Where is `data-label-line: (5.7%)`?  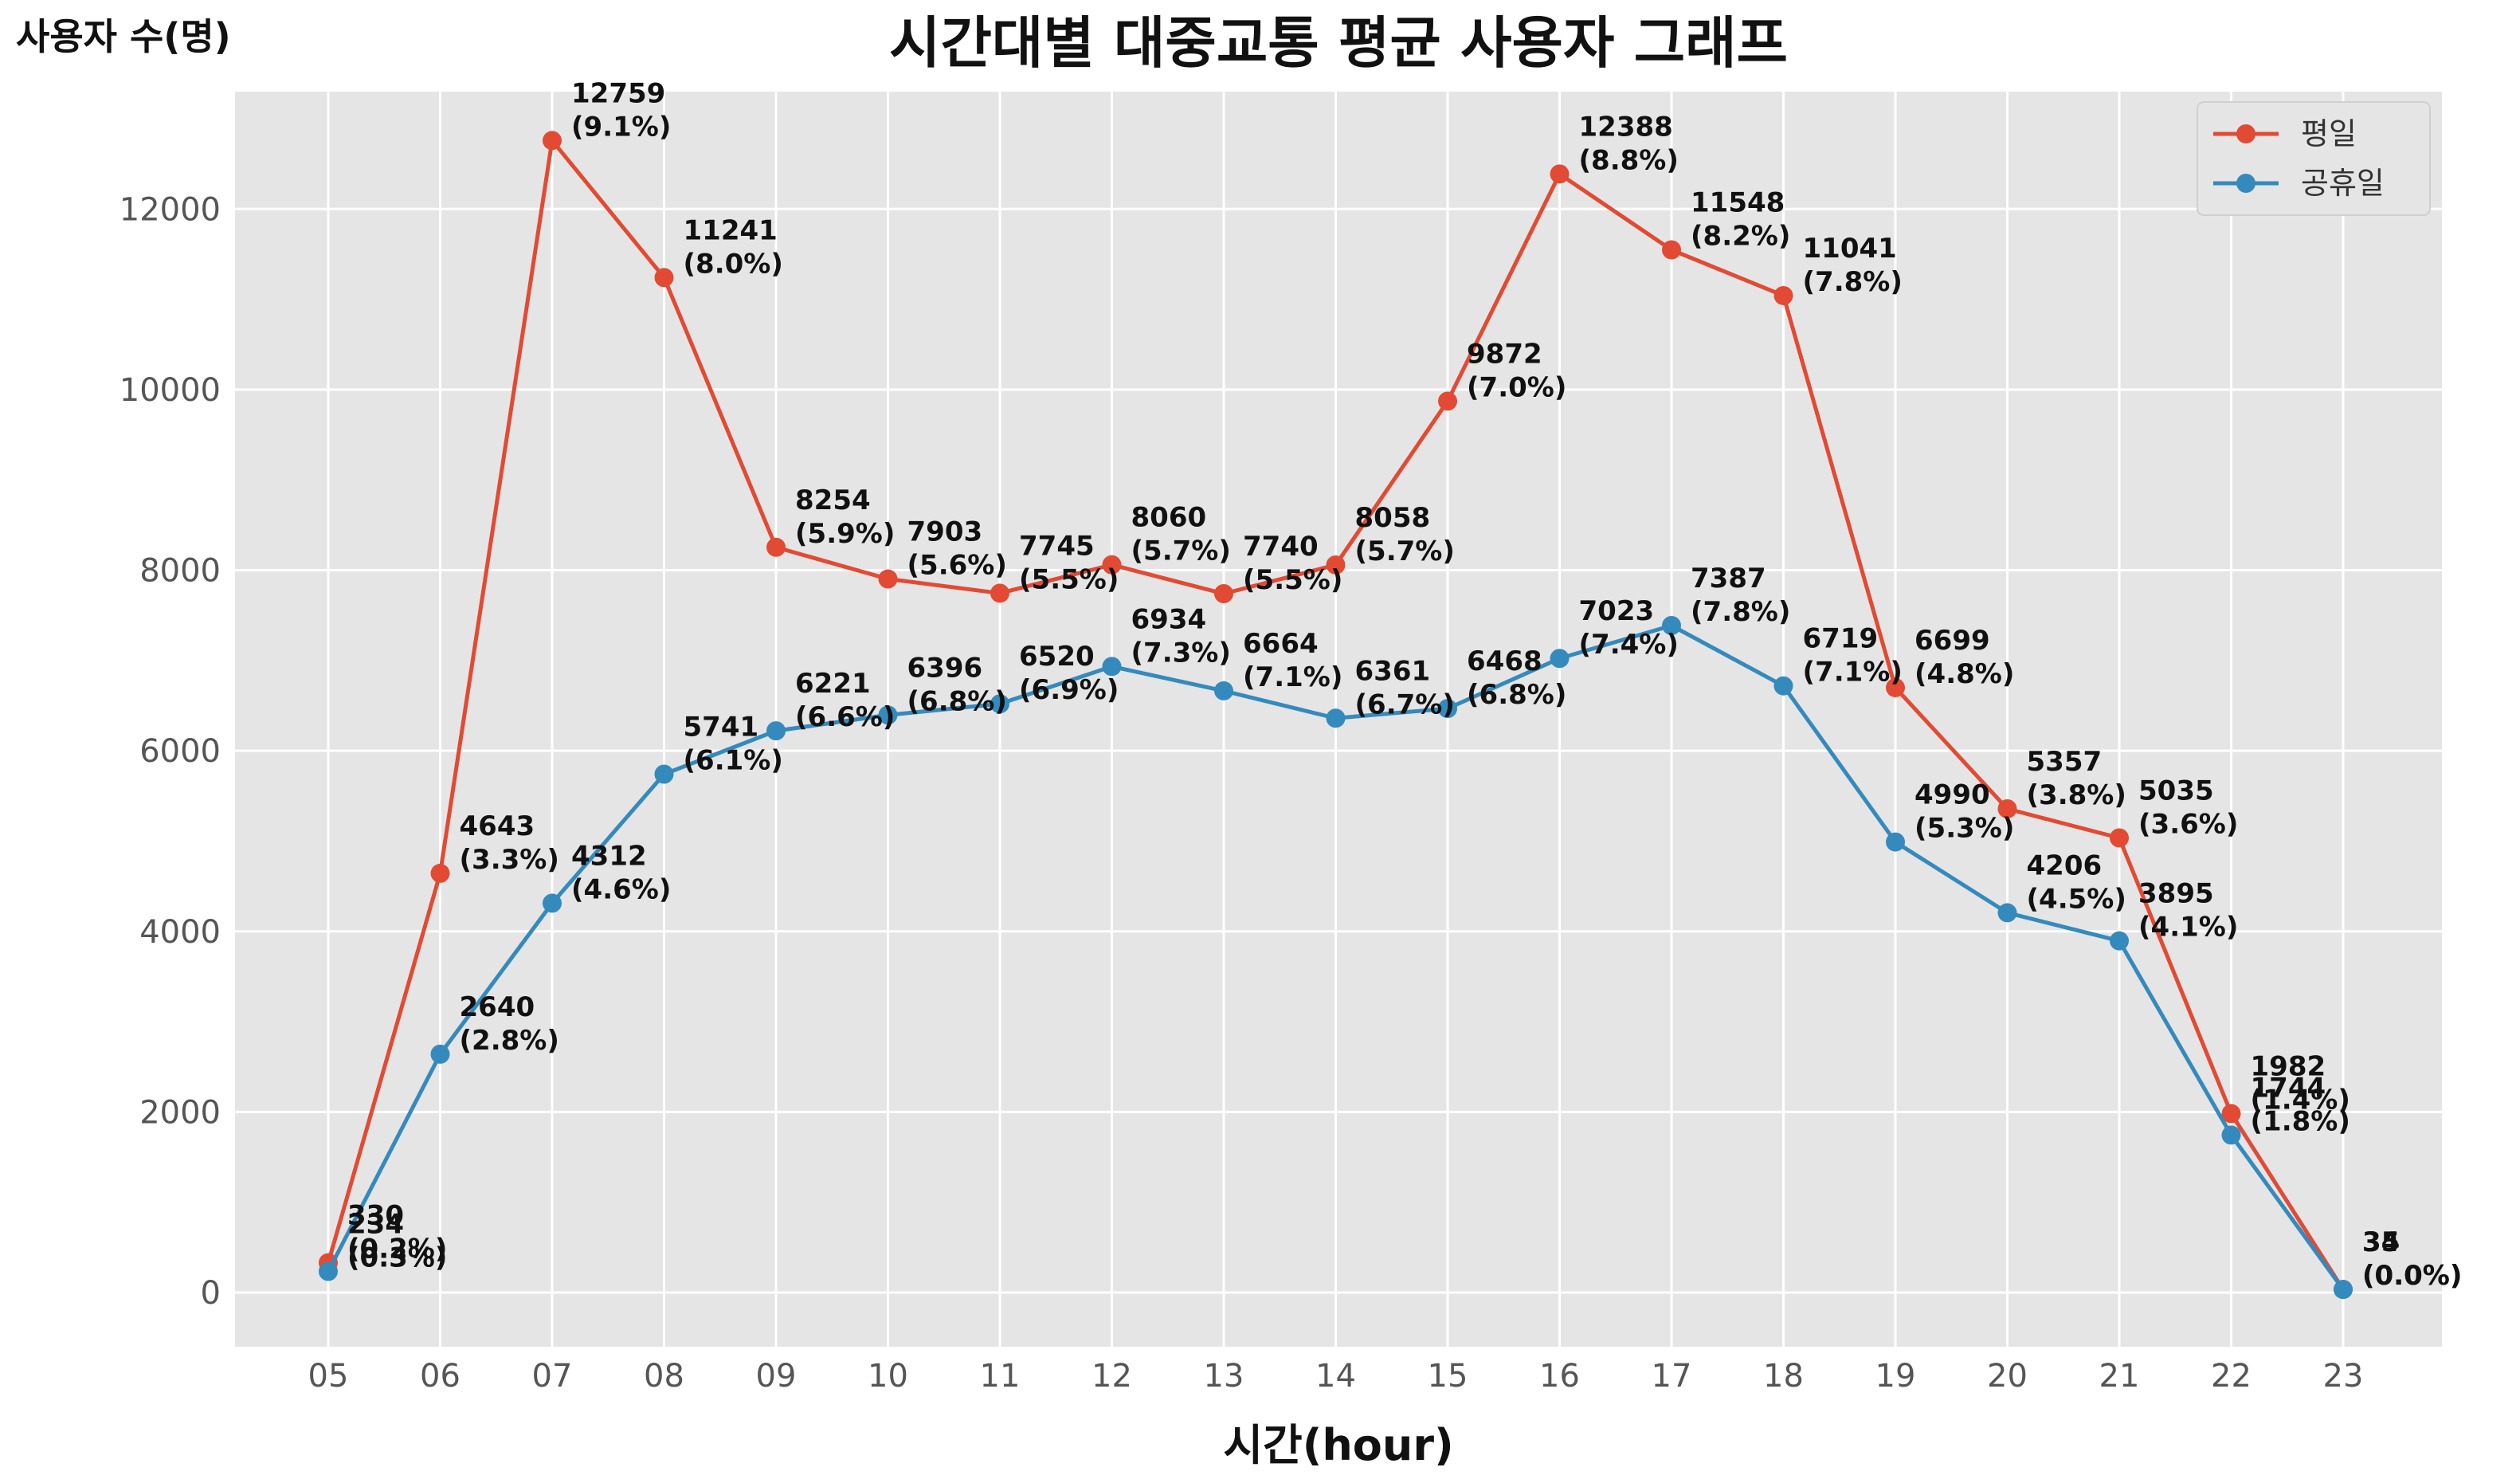 data-label-line: (5.7%) is located at coordinates (1181, 551).